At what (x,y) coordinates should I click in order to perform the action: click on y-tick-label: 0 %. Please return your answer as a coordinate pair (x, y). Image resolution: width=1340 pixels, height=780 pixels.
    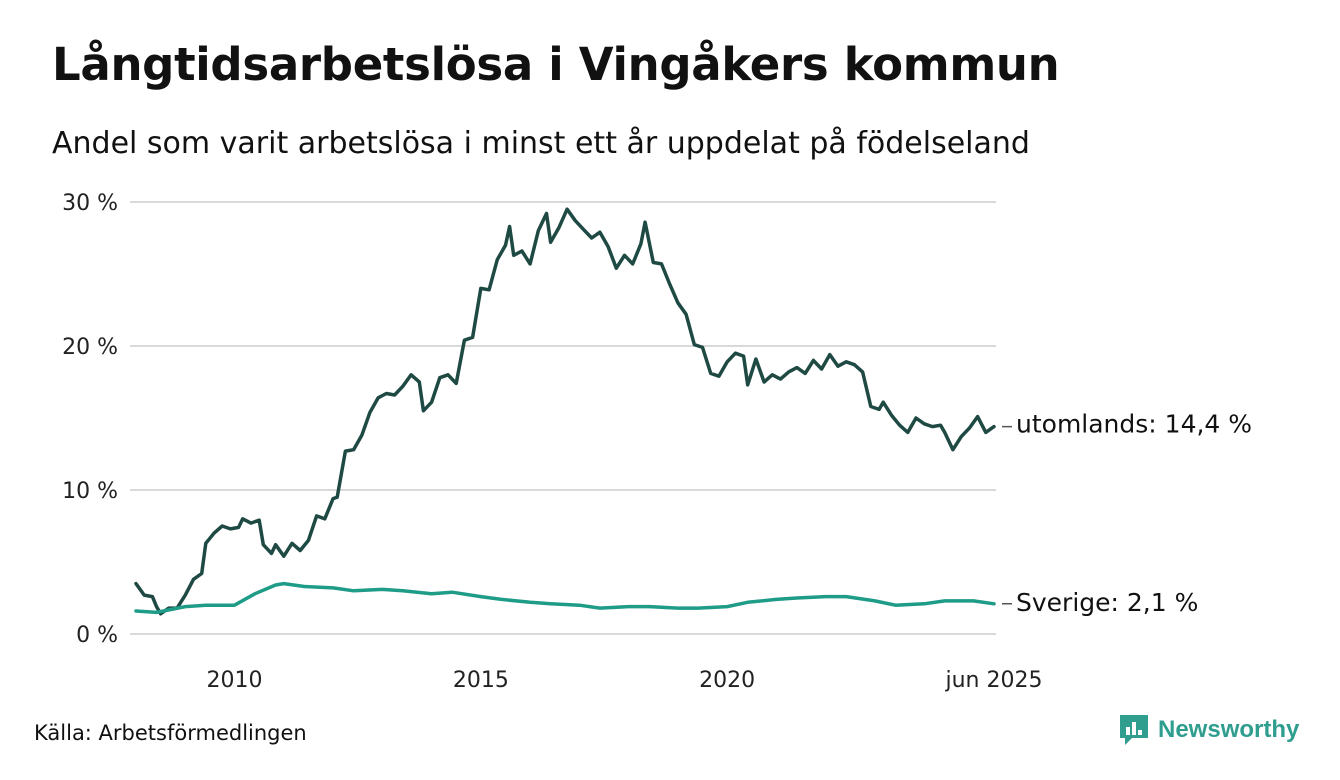
    Looking at the image, I should click on (97, 635).